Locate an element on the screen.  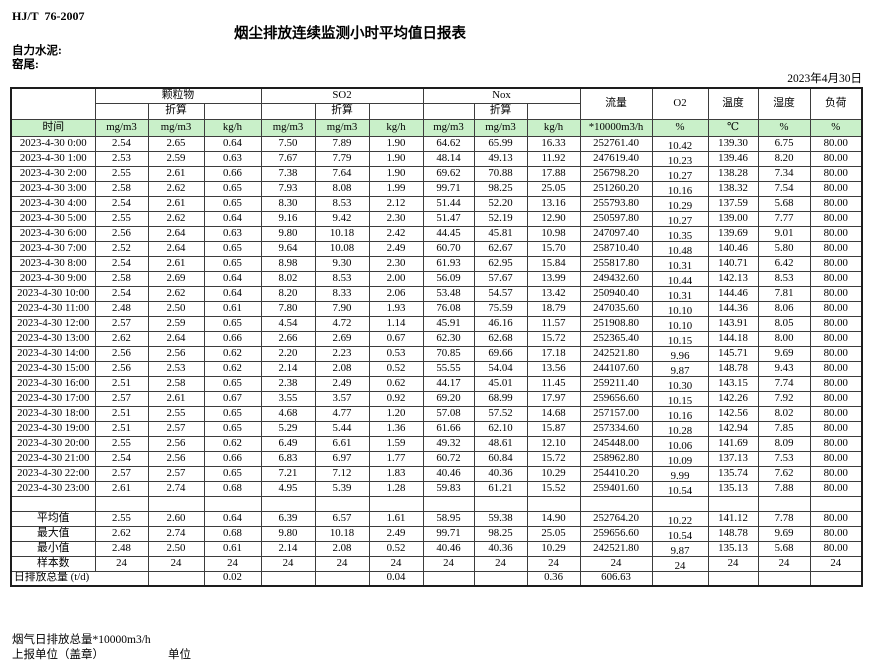
value-cell: 7.38 is located at coordinates (288, 173).